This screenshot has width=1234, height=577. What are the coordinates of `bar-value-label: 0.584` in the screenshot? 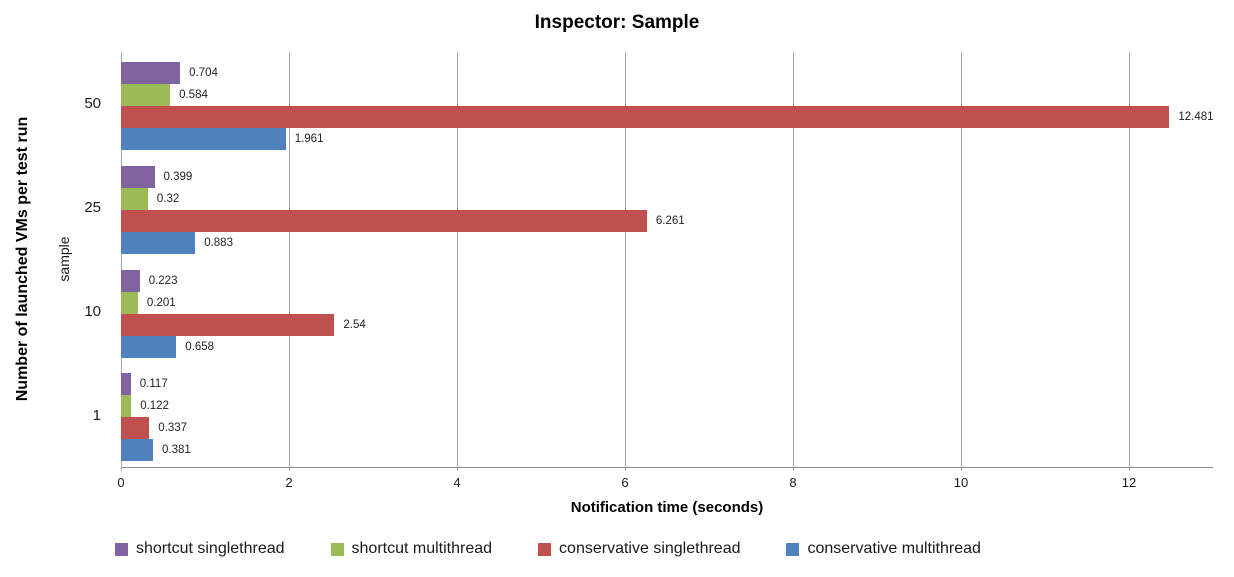 It's located at (193, 95).